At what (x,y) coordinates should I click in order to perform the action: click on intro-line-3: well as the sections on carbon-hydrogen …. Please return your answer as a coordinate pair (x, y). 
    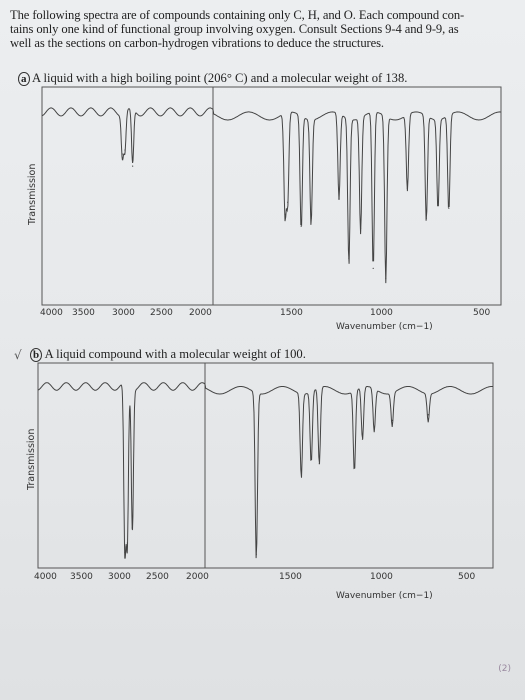
    Looking at the image, I should click on (197, 43).